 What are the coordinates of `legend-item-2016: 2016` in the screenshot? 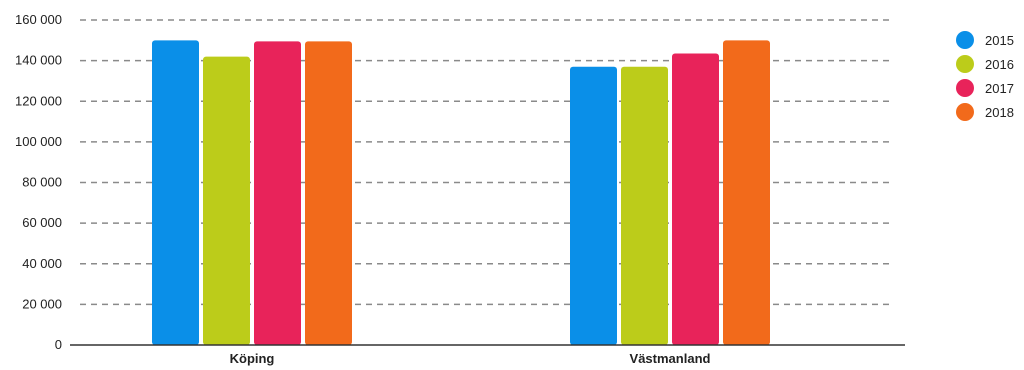 It's located at (985, 64).